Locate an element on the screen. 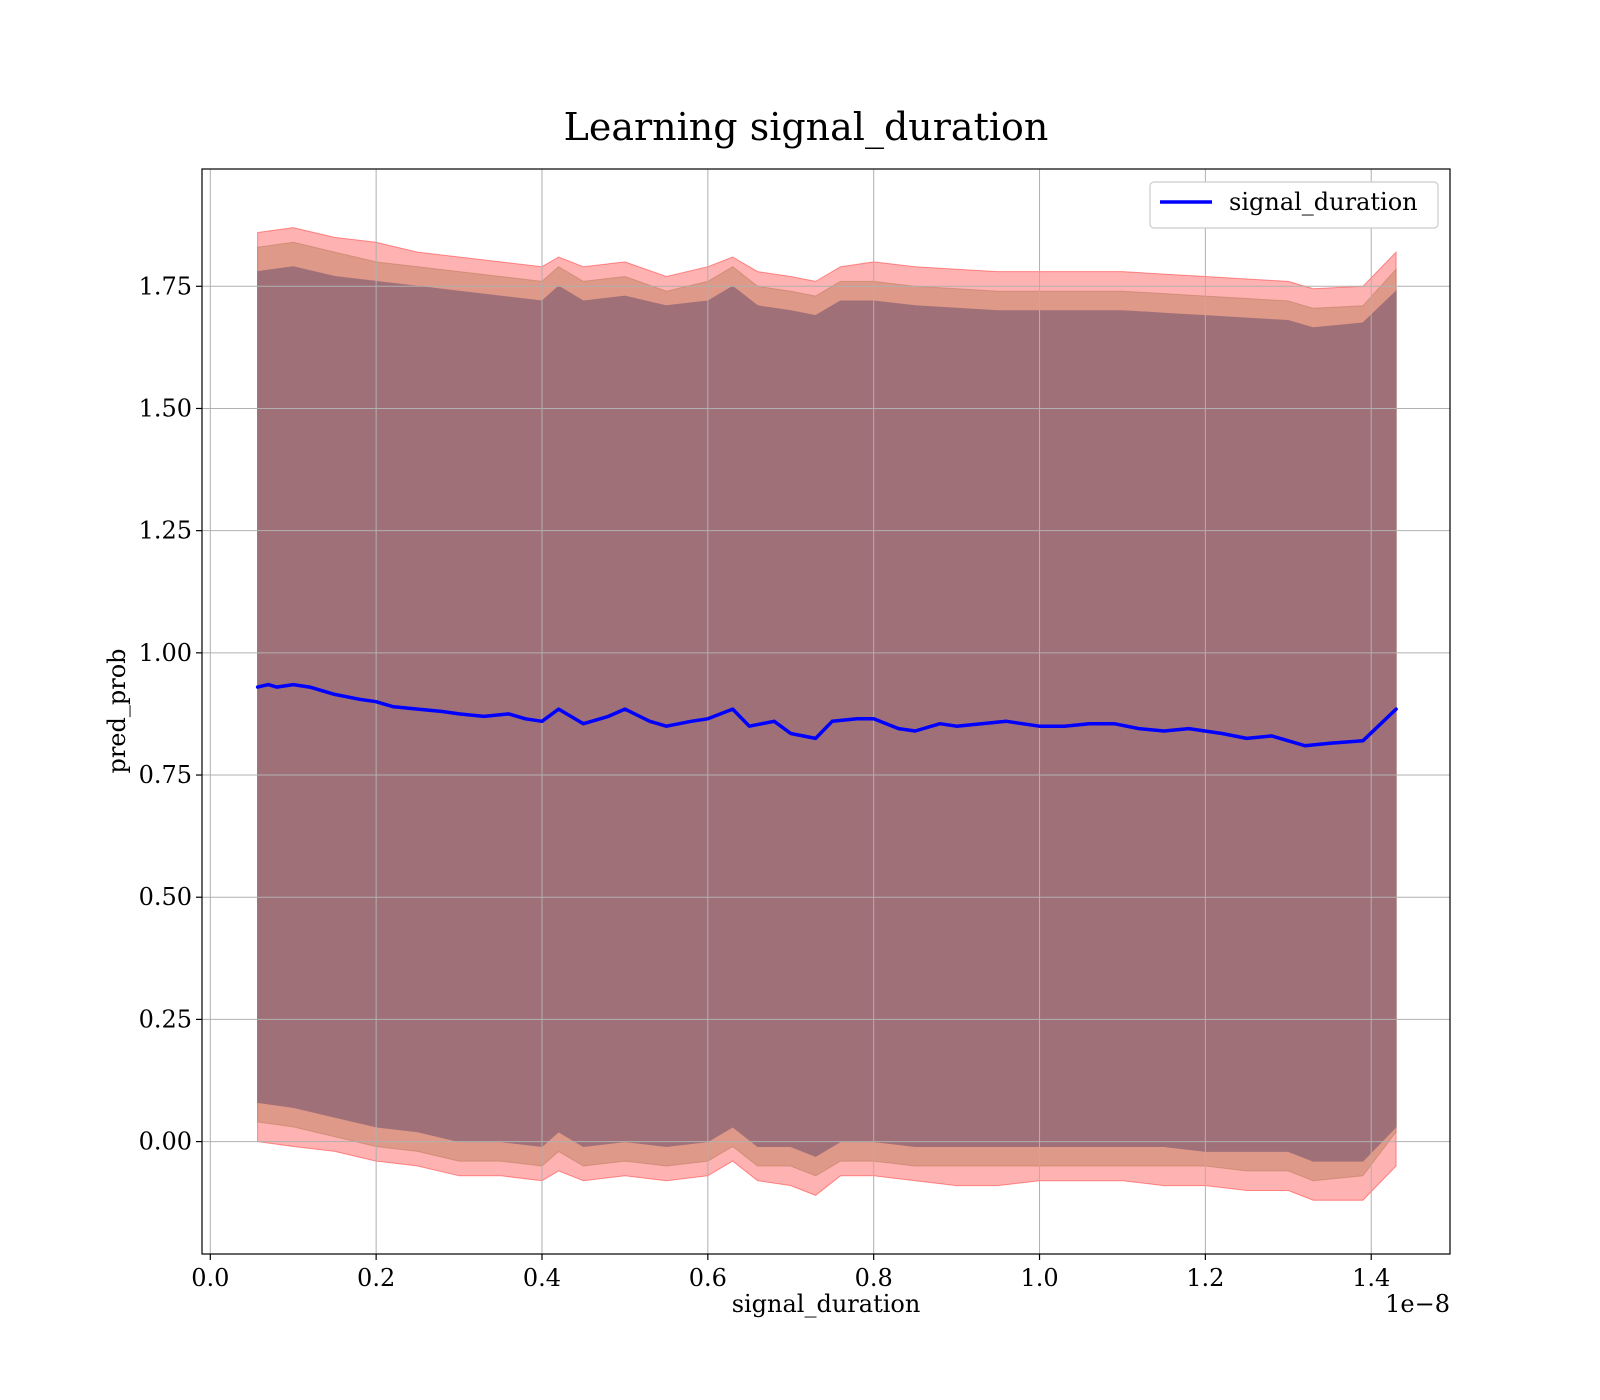 This screenshot has height=1400, width=1600. x-tick-label: 0.4 is located at coordinates (542, 1278).